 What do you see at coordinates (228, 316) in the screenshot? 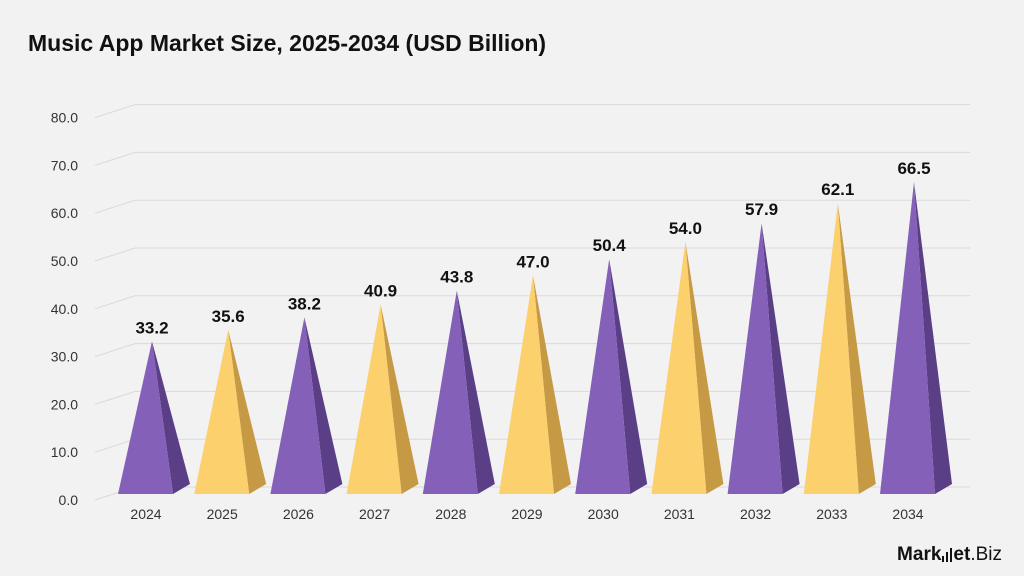
I see `value-label: 35.6` at bounding box center [228, 316].